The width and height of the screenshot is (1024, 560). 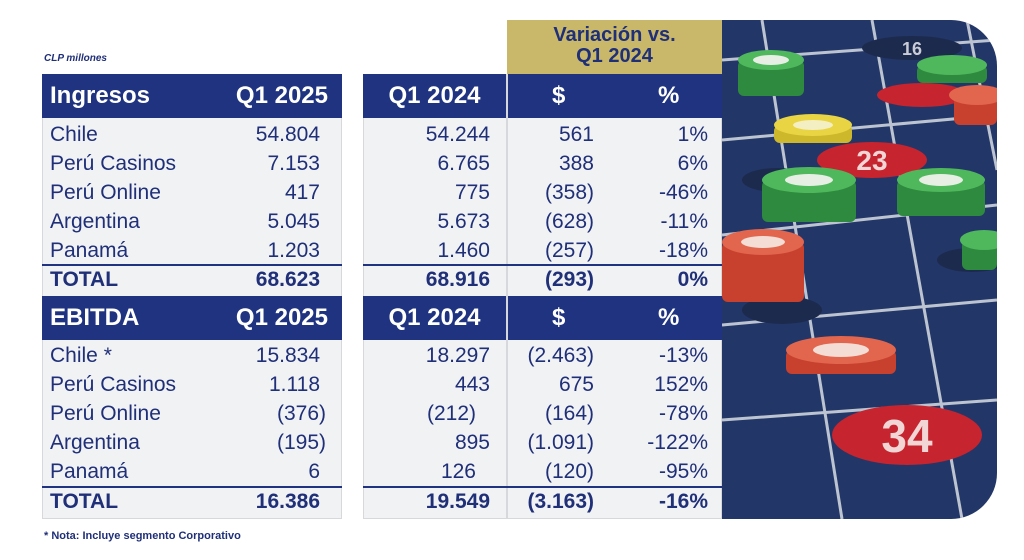 What do you see at coordinates (542, 487) in the screenshot?
I see `ebitda-total-divider-right` at bounding box center [542, 487].